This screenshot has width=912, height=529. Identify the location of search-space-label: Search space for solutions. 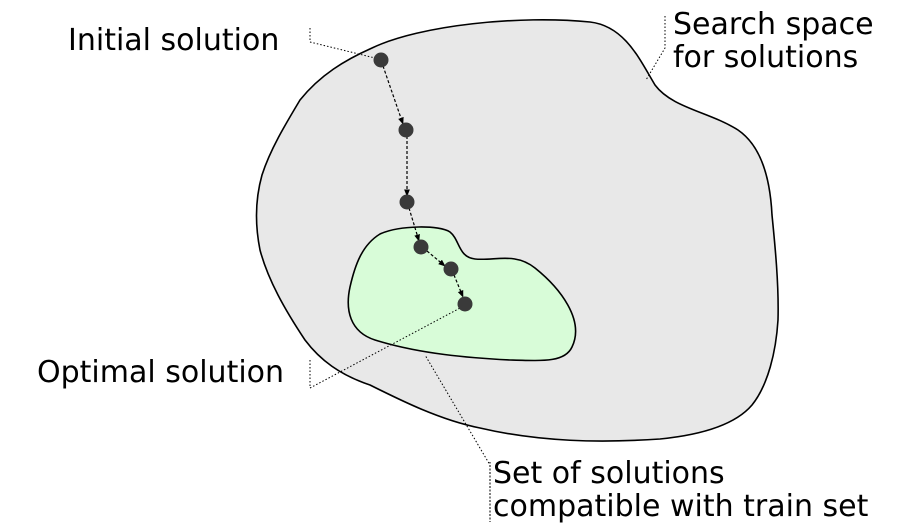
(773, 41).